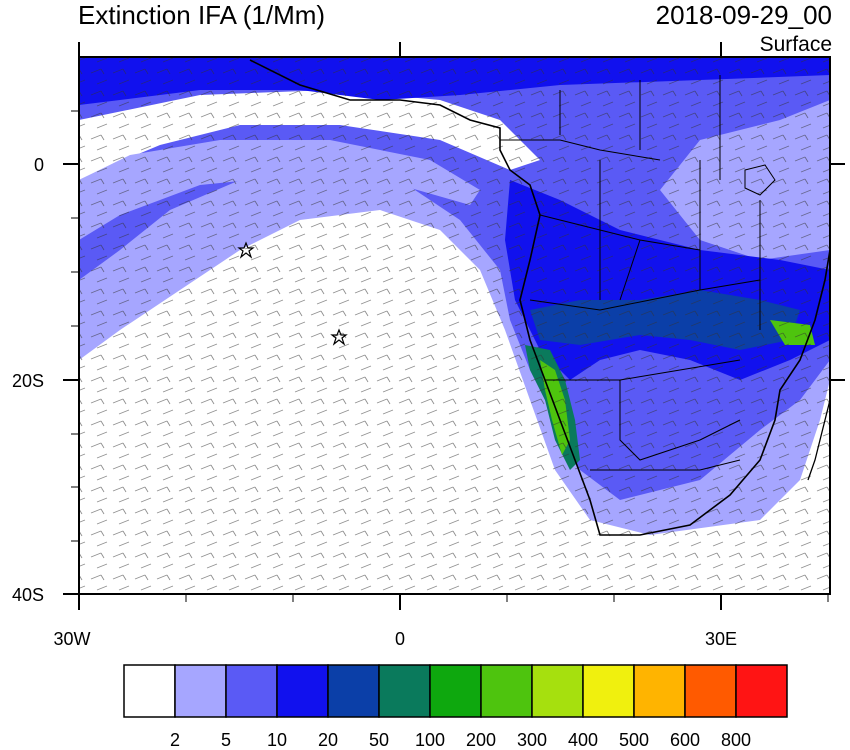 The width and height of the screenshot is (850, 750). Describe the element at coordinates (400, 639) in the screenshot. I see `lon-label-0: 0` at that location.